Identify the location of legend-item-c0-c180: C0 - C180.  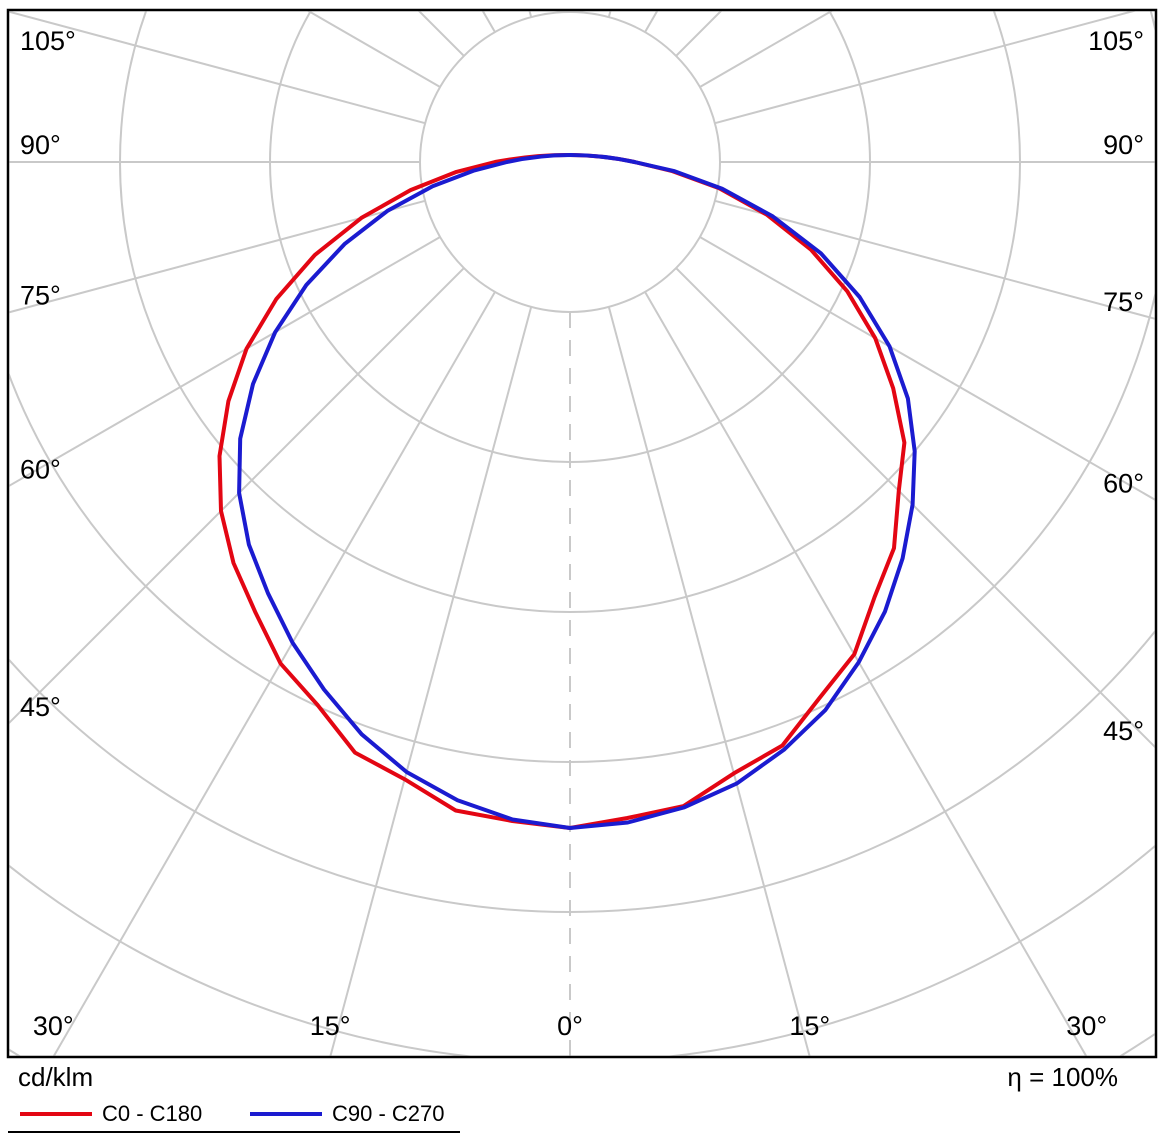
(111, 1114).